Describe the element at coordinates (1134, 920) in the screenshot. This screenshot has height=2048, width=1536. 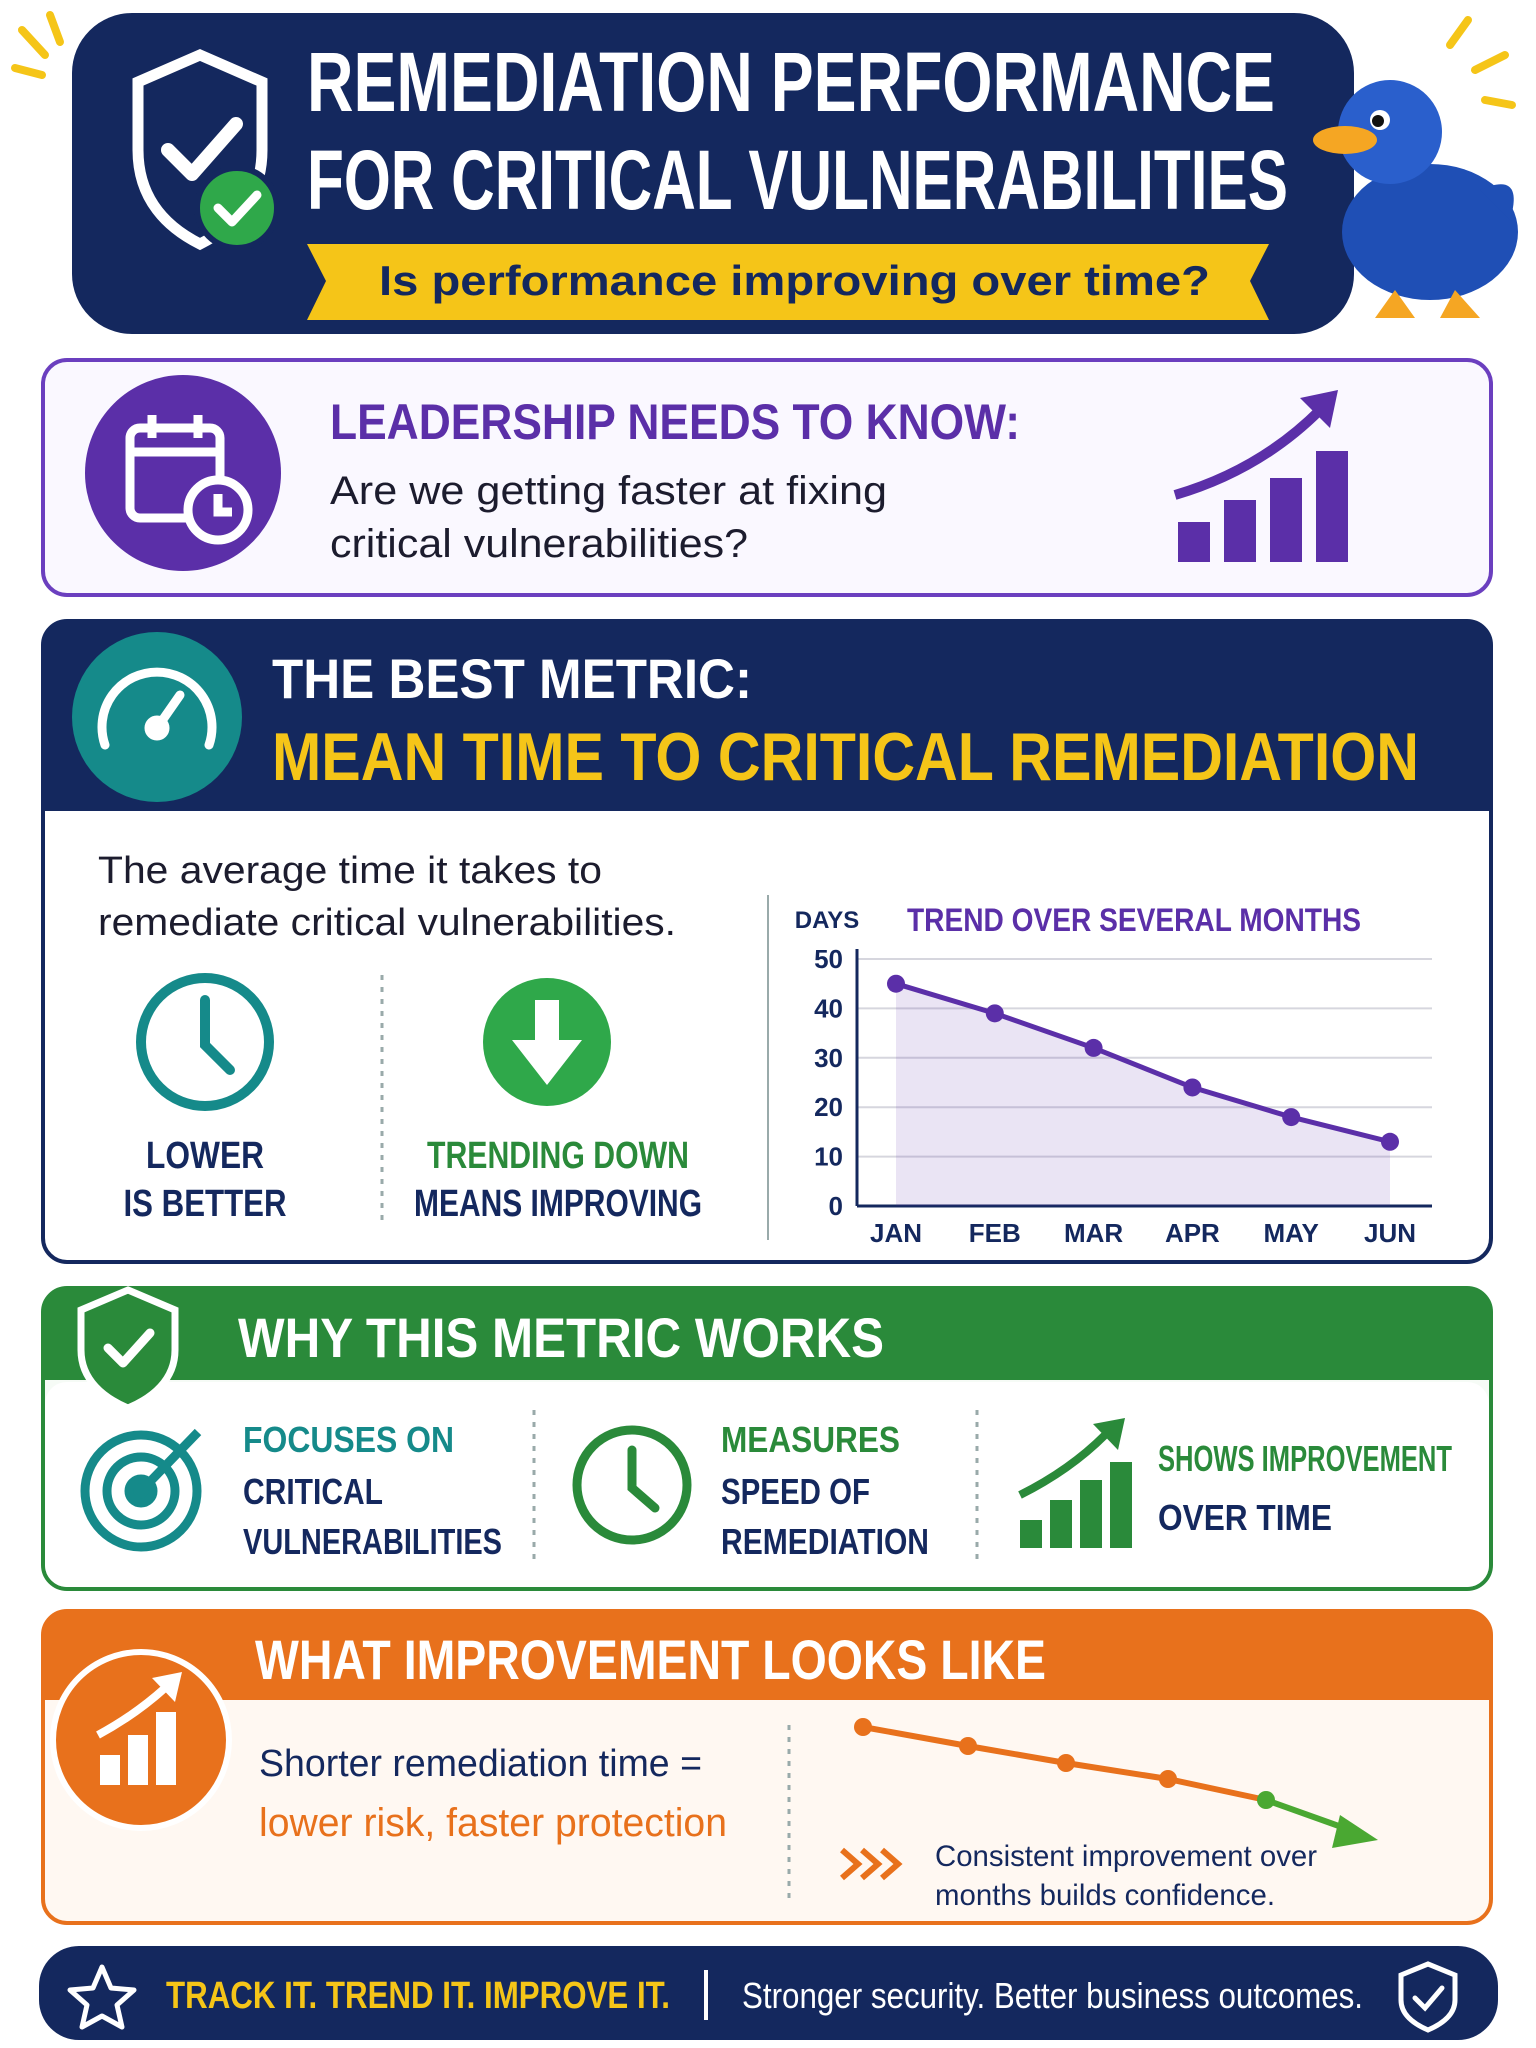
I see `chart-title: TREND OVER SEVERAL MONTHS` at that location.